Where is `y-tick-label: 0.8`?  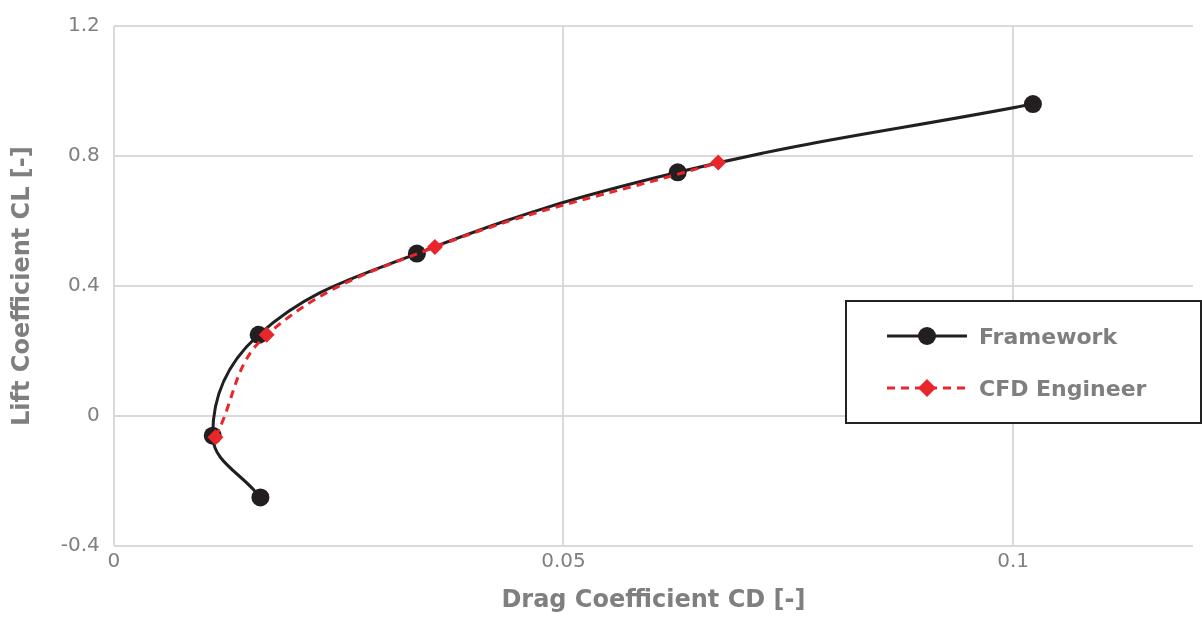 y-tick-label: 0.8 is located at coordinates (84, 154).